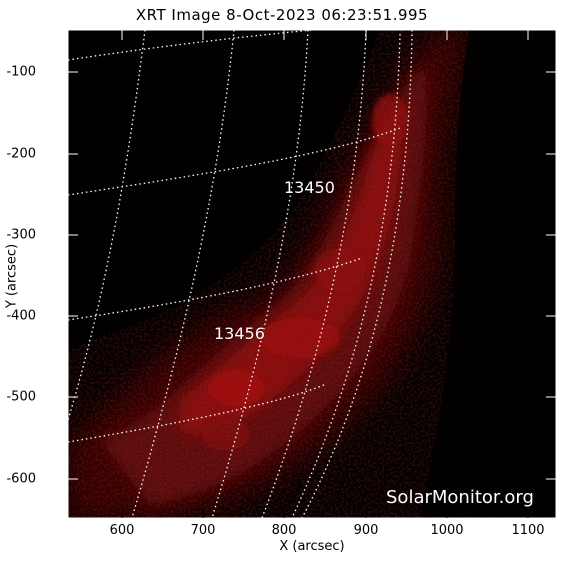 Image resolution: width=564 pixels, height=564 pixels. Describe the element at coordinates (107, 225) in the screenshot. I see `longitude-line` at that location.